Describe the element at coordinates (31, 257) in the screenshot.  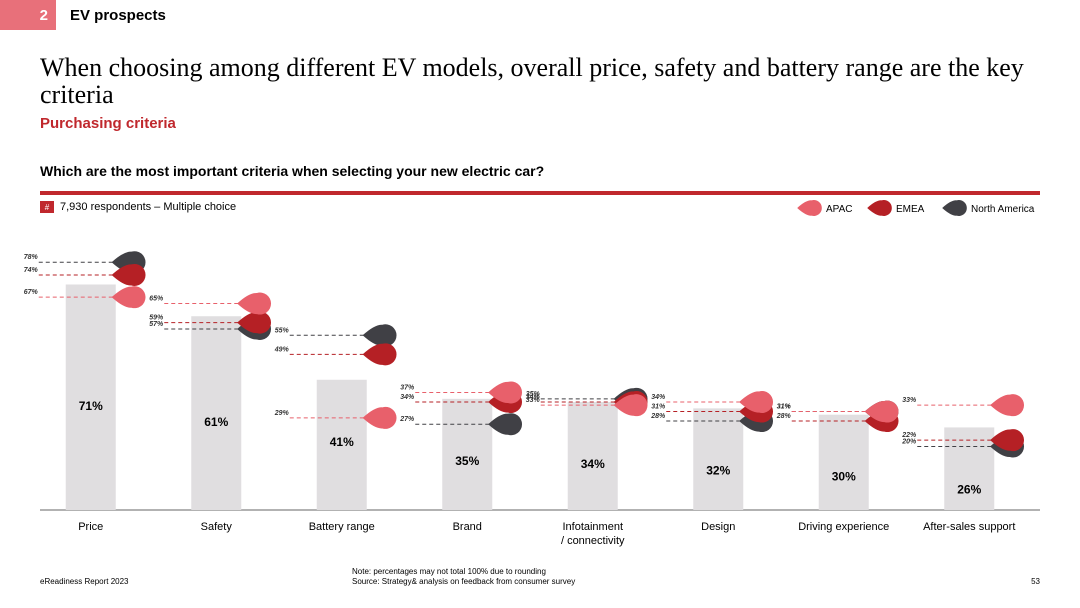
I see `north-america-value-label: 78%` at that location.